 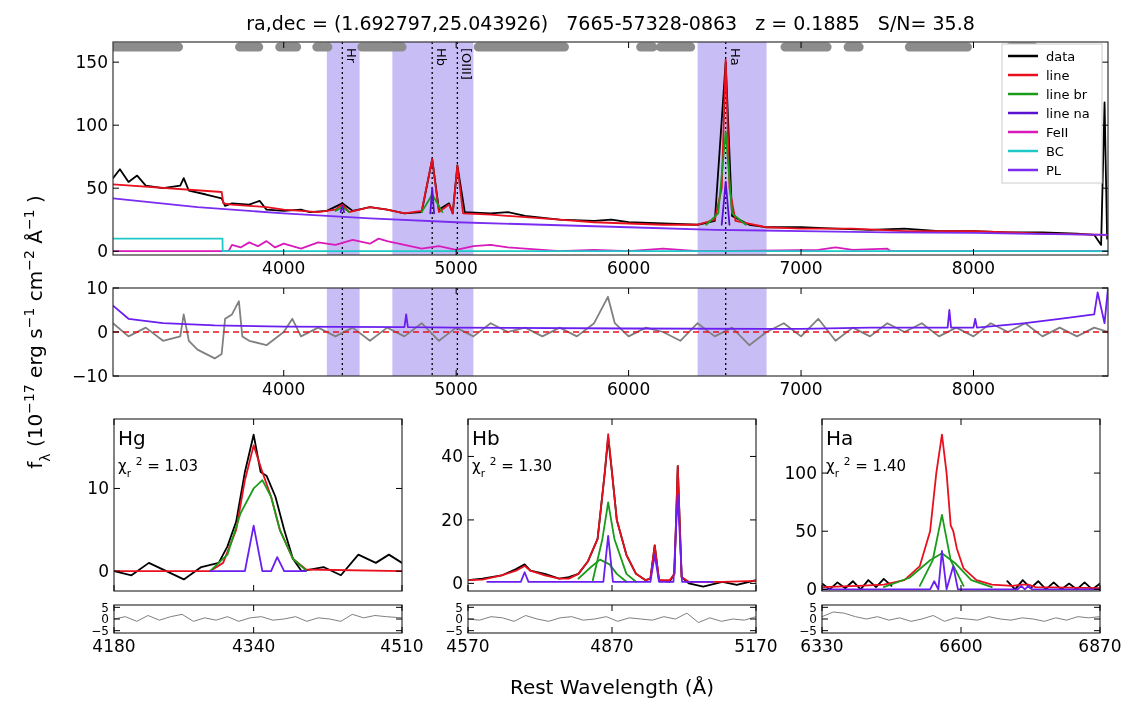 I want to click on x-tick-label: 5170, so click(x=756, y=646).